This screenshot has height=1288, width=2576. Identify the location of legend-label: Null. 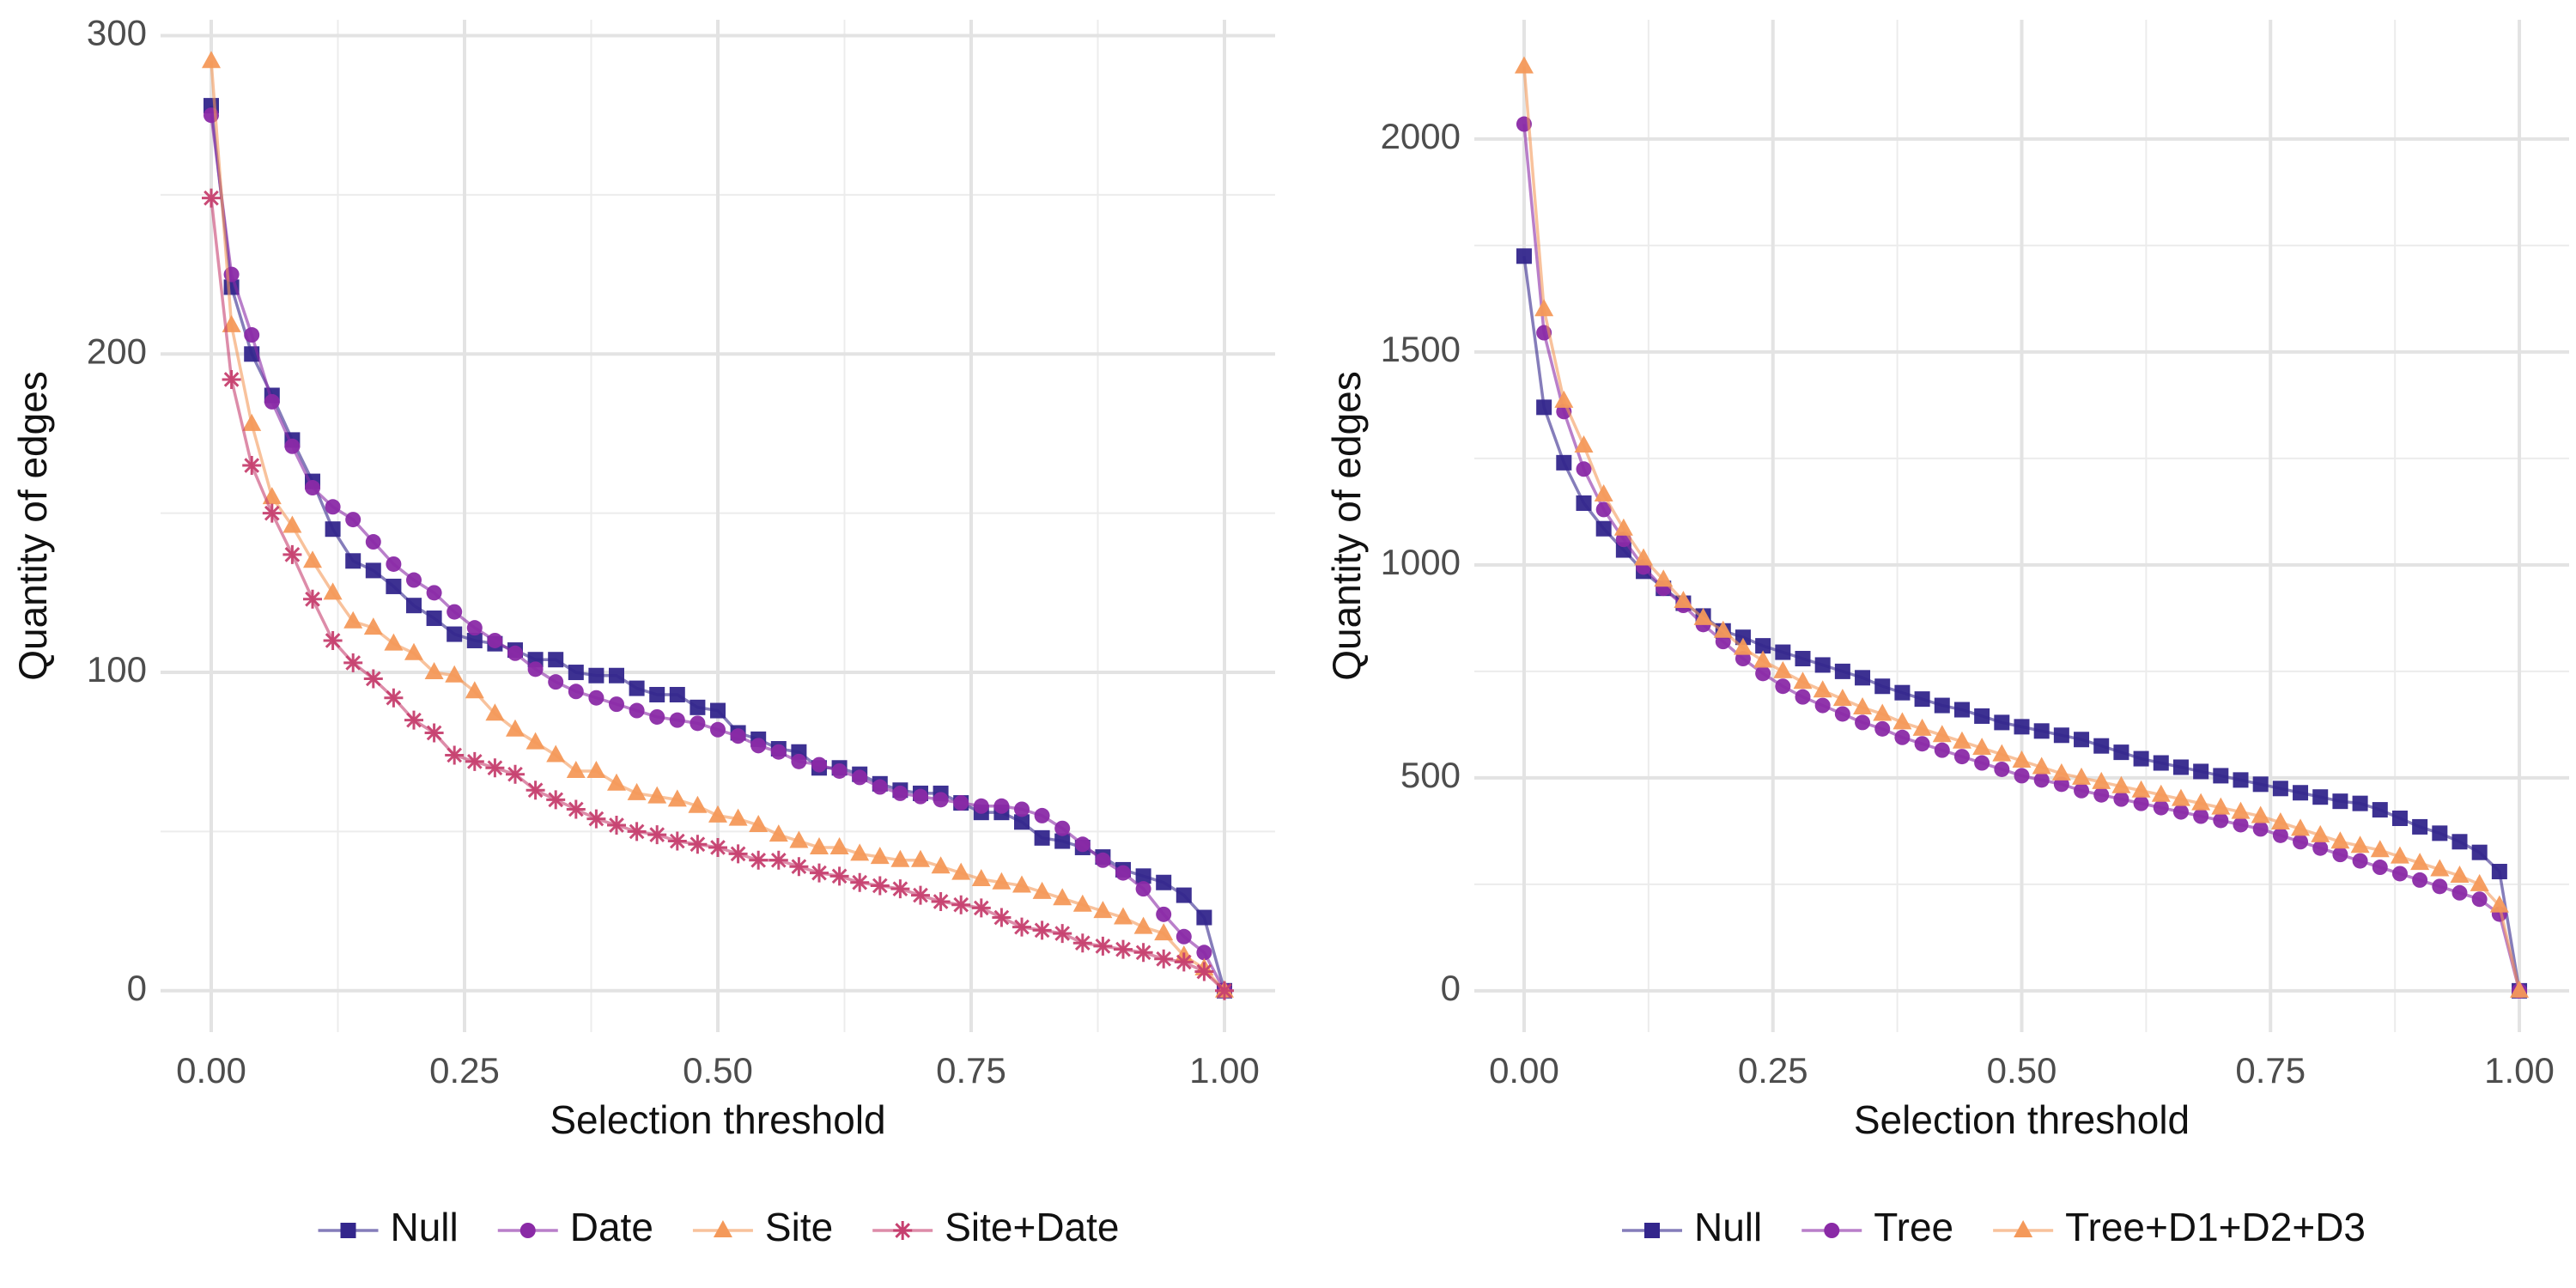
(1728, 1227).